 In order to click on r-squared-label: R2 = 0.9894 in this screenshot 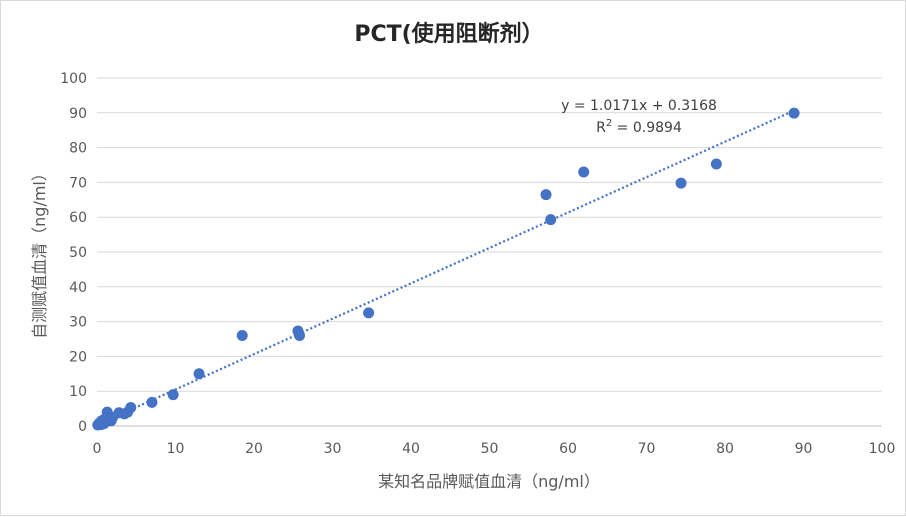, I will do `click(639, 127)`.